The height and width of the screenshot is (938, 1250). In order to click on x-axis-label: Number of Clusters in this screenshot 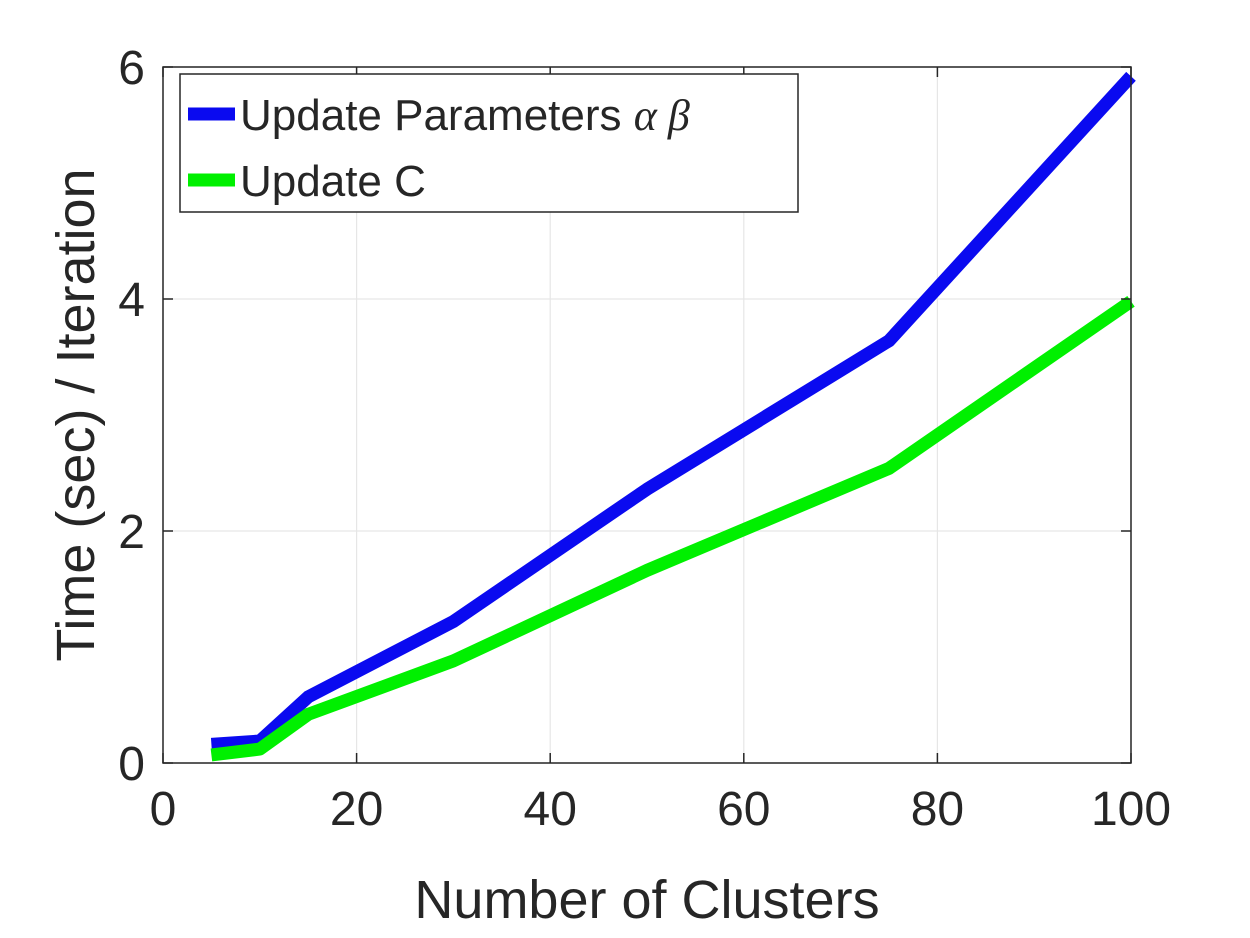, I will do `click(646, 900)`.